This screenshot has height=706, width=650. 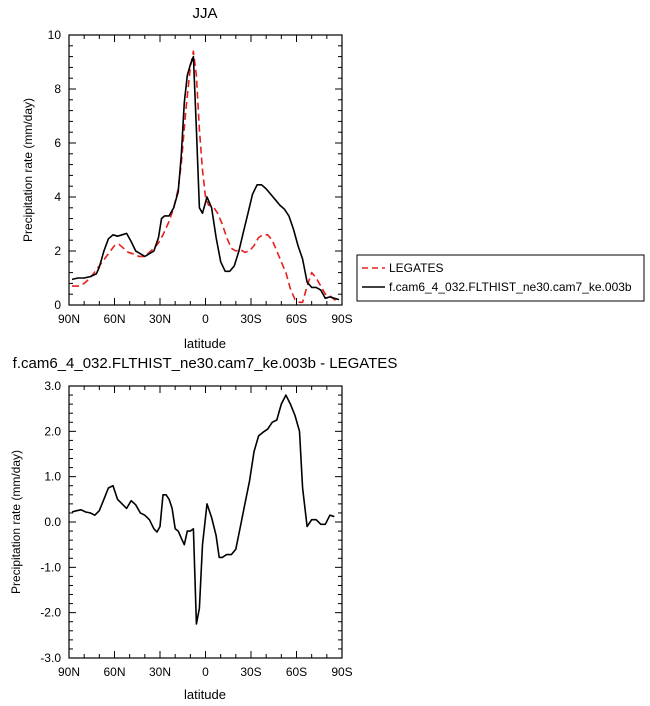 What do you see at coordinates (52, 522) in the screenshot?
I see `bottom-y-tick-label: 0.0` at bounding box center [52, 522].